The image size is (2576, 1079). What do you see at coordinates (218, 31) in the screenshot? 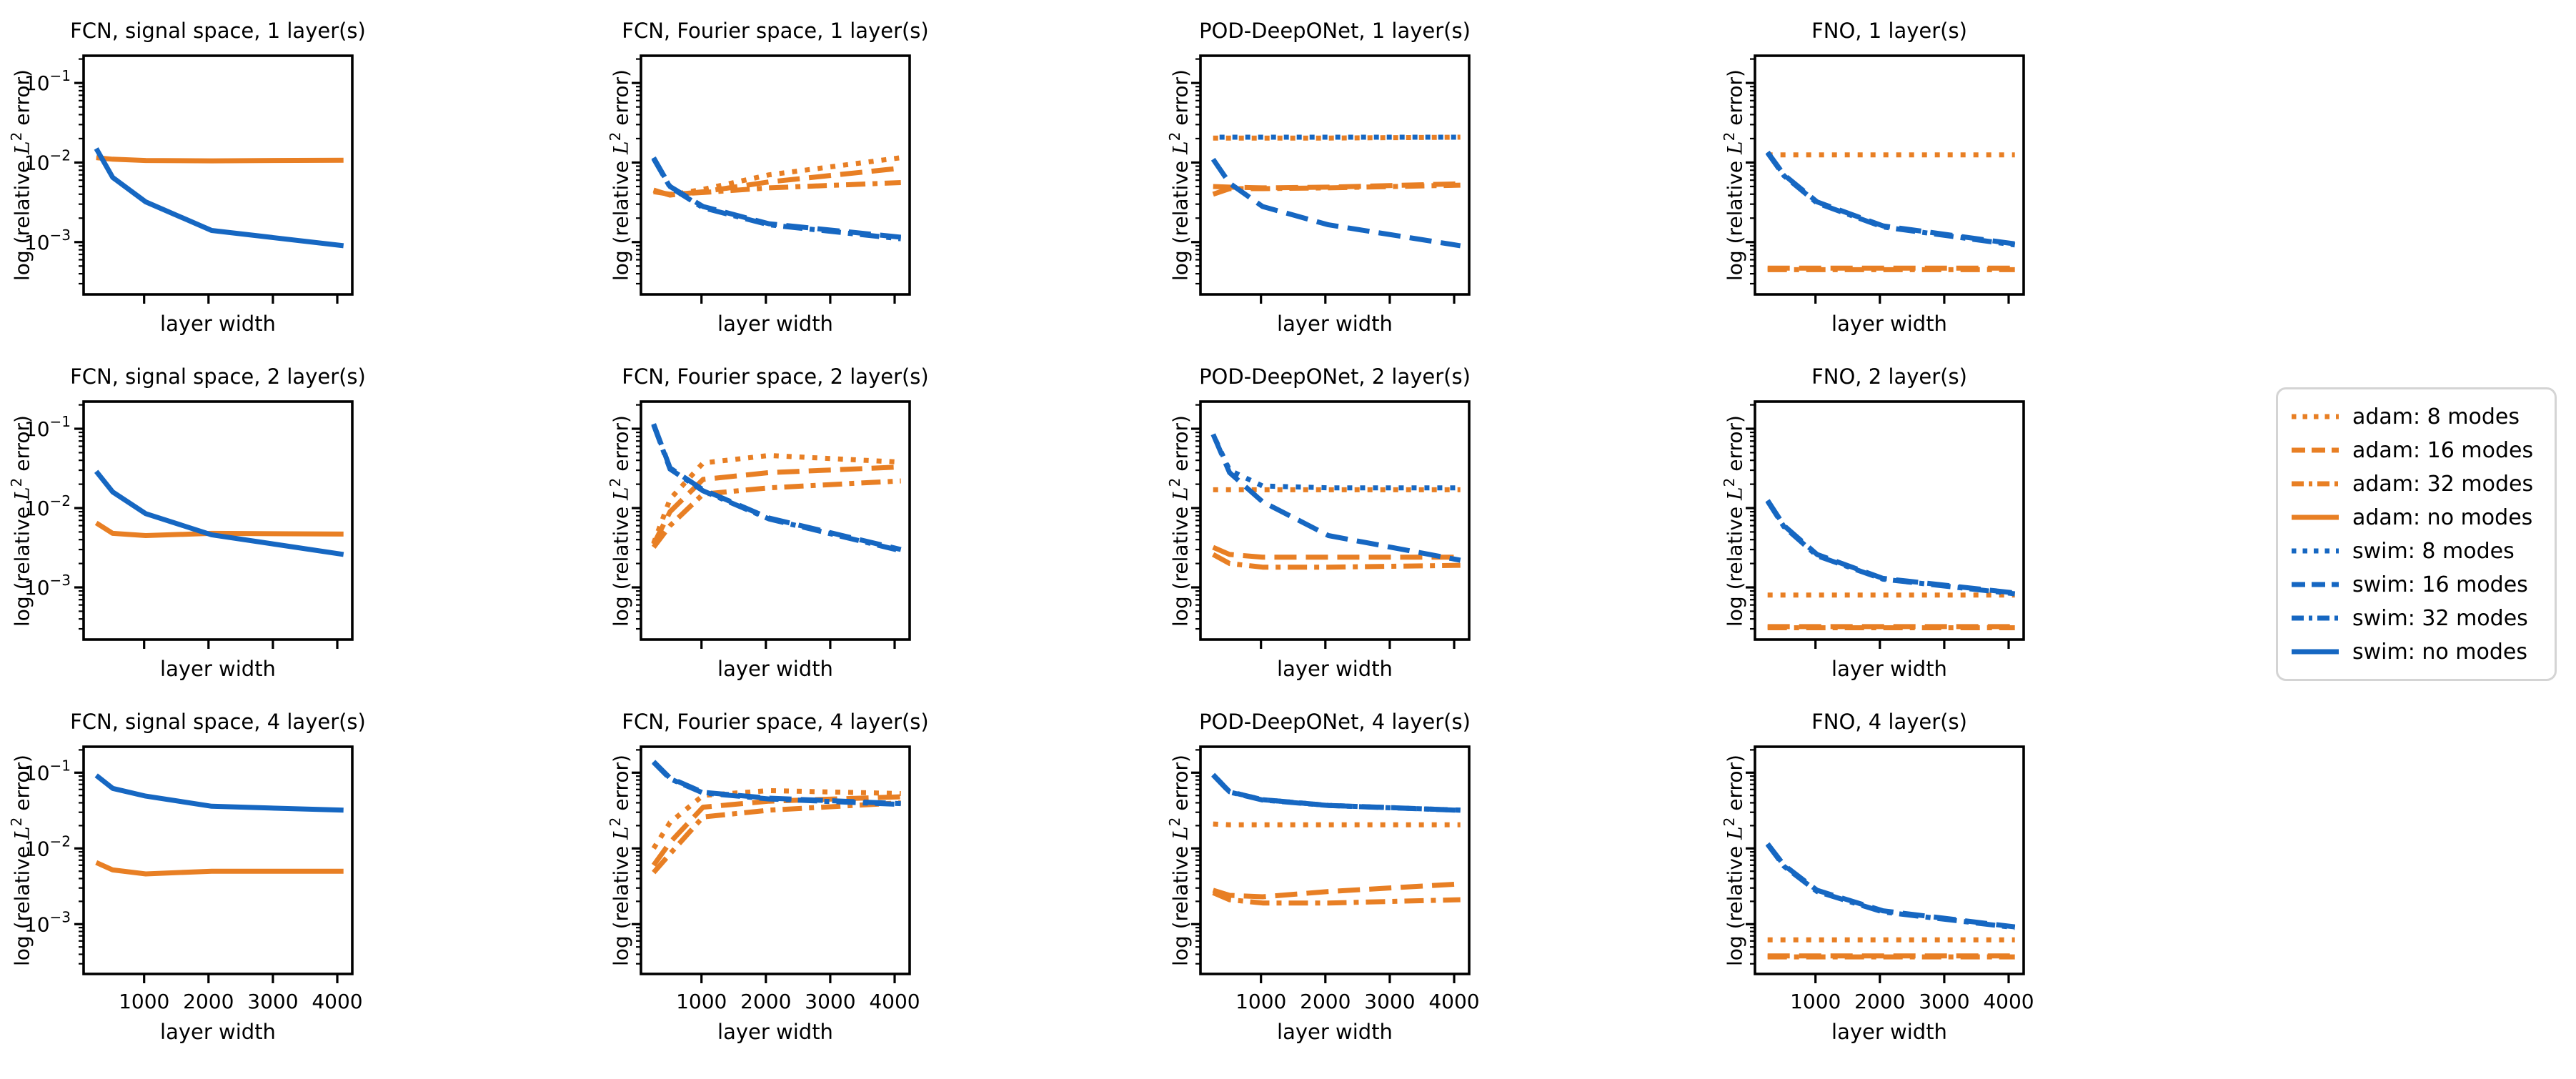
I see `plot-title: FCN, signal space, 1 layer(s)` at bounding box center [218, 31].